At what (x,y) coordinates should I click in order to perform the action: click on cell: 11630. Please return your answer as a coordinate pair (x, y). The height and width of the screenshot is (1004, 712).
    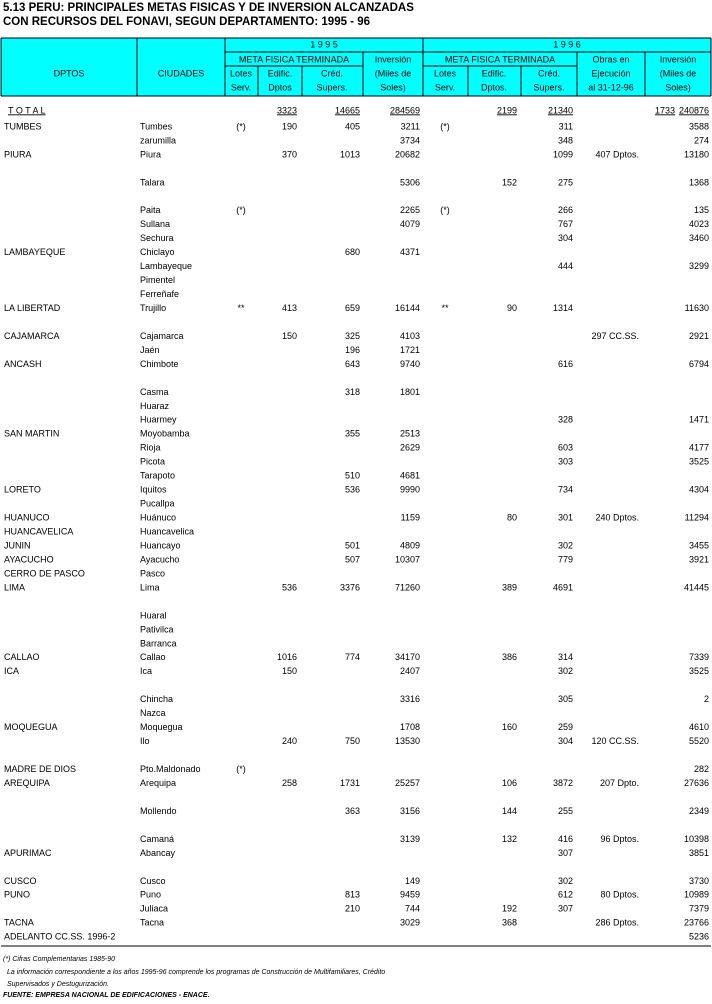
    Looking at the image, I should click on (697, 308).